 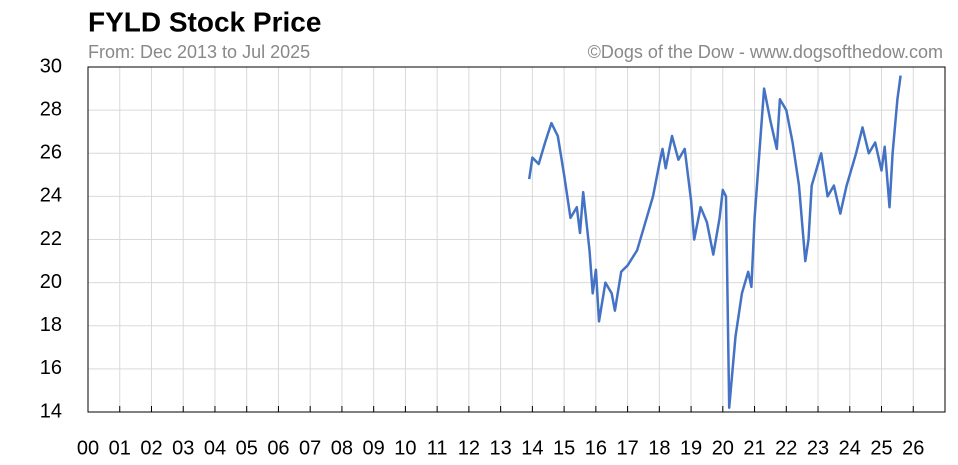 What do you see at coordinates (564, 448) in the screenshot?
I see `x-tick-label: 15` at bounding box center [564, 448].